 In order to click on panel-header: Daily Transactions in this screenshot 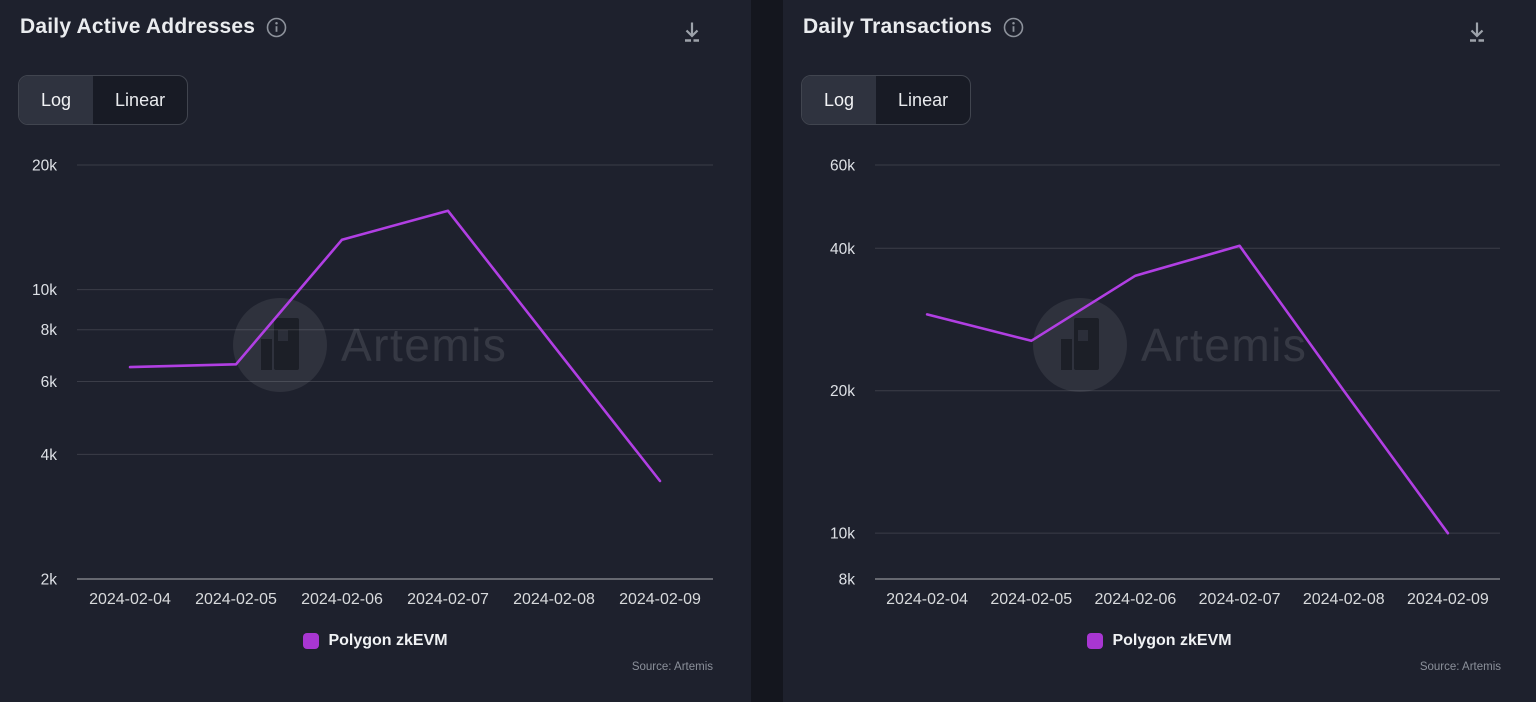, I will do `click(913, 27)`.